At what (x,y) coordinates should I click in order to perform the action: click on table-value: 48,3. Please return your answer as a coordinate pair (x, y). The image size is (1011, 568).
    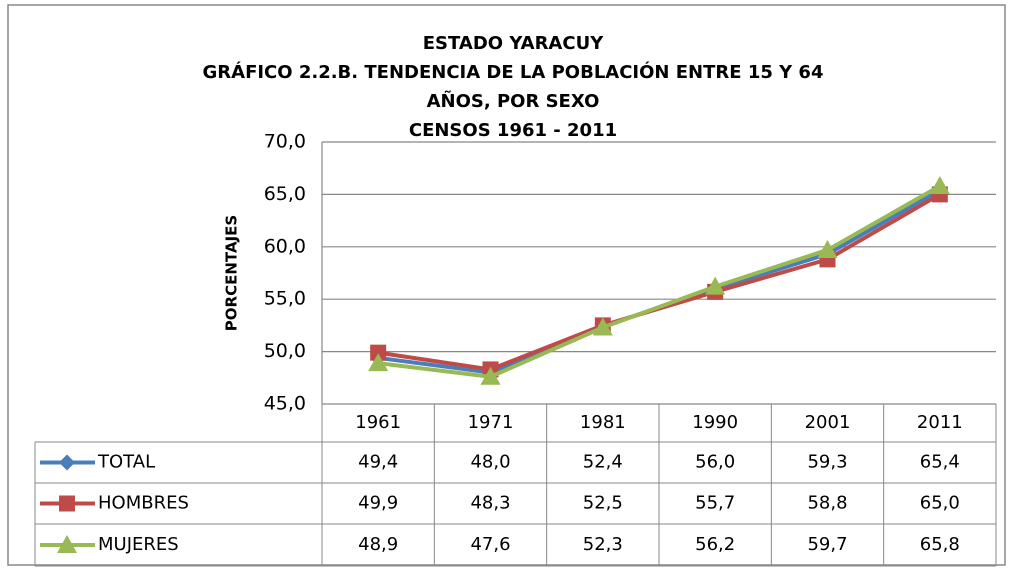
    Looking at the image, I should click on (490, 503).